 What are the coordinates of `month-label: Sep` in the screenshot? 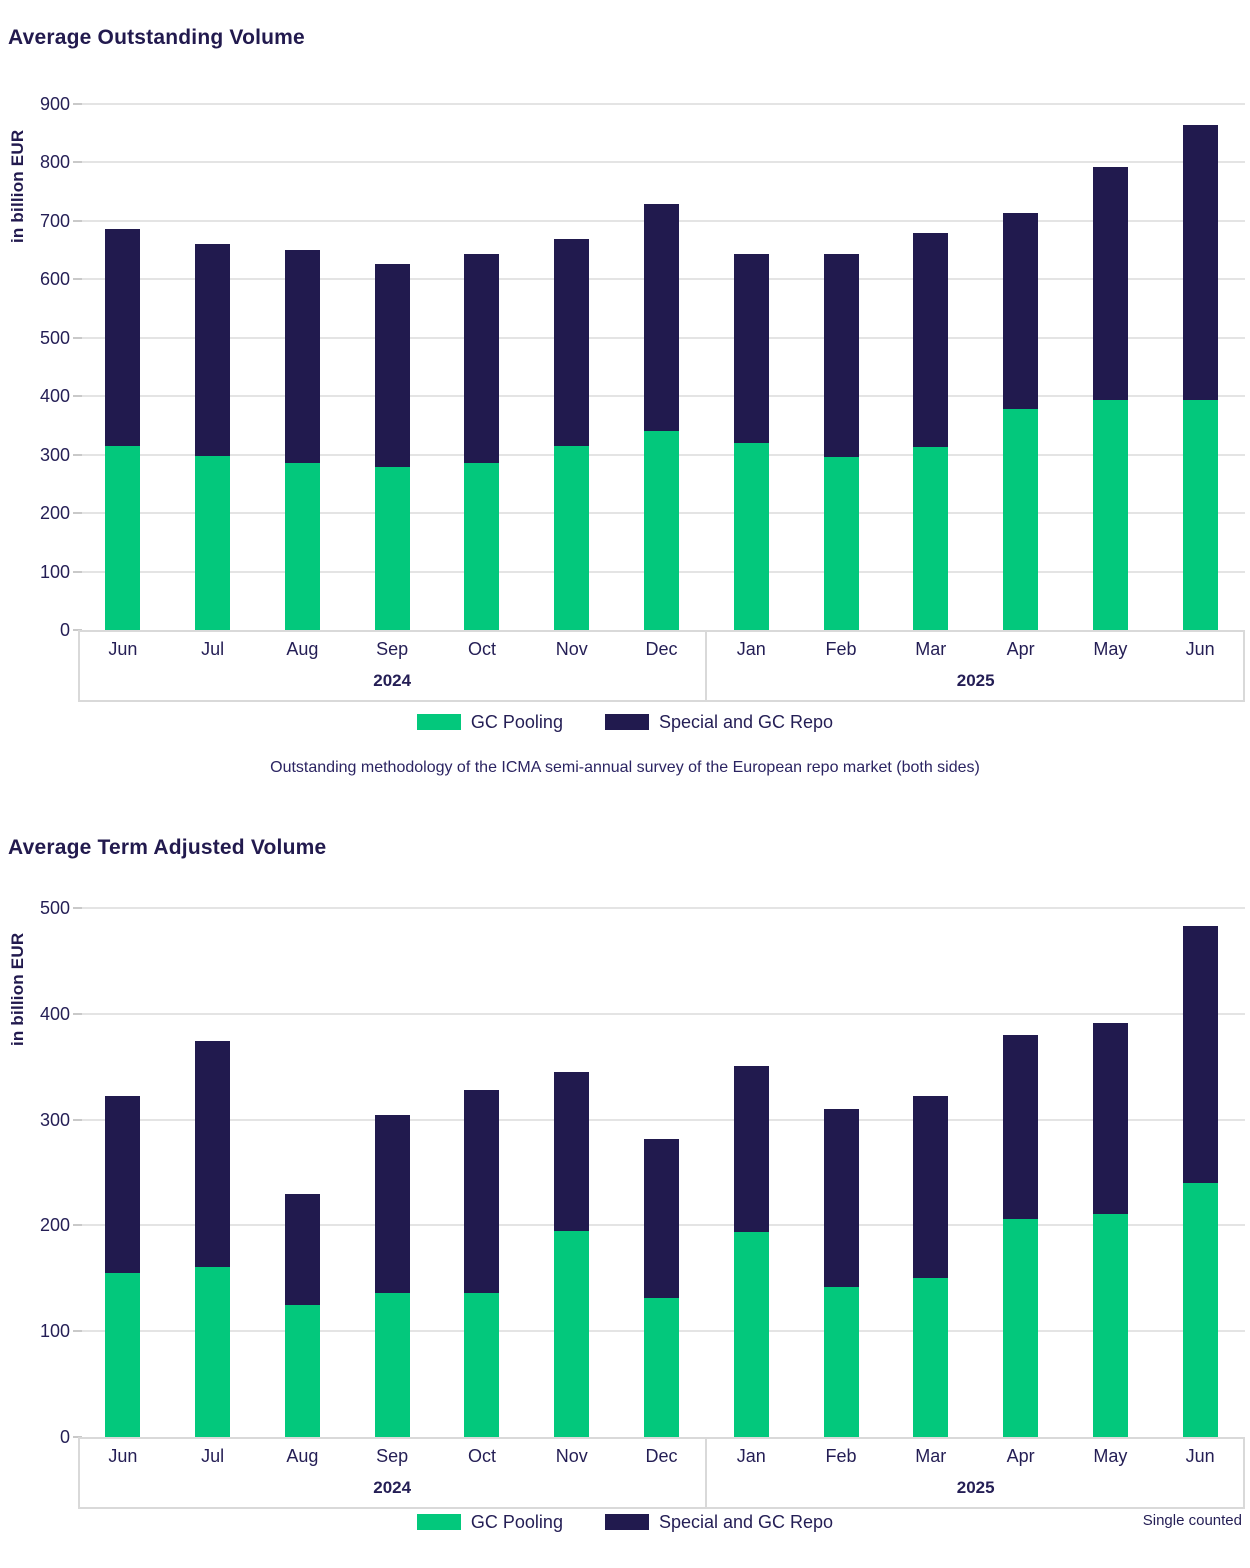 It's located at (392, 1456).